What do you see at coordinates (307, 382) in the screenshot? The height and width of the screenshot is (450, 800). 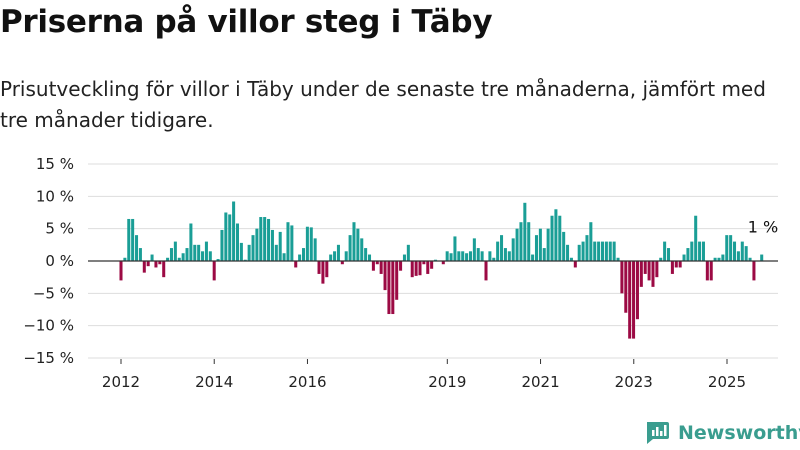 I see `x-tick-label: 2016` at bounding box center [307, 382].